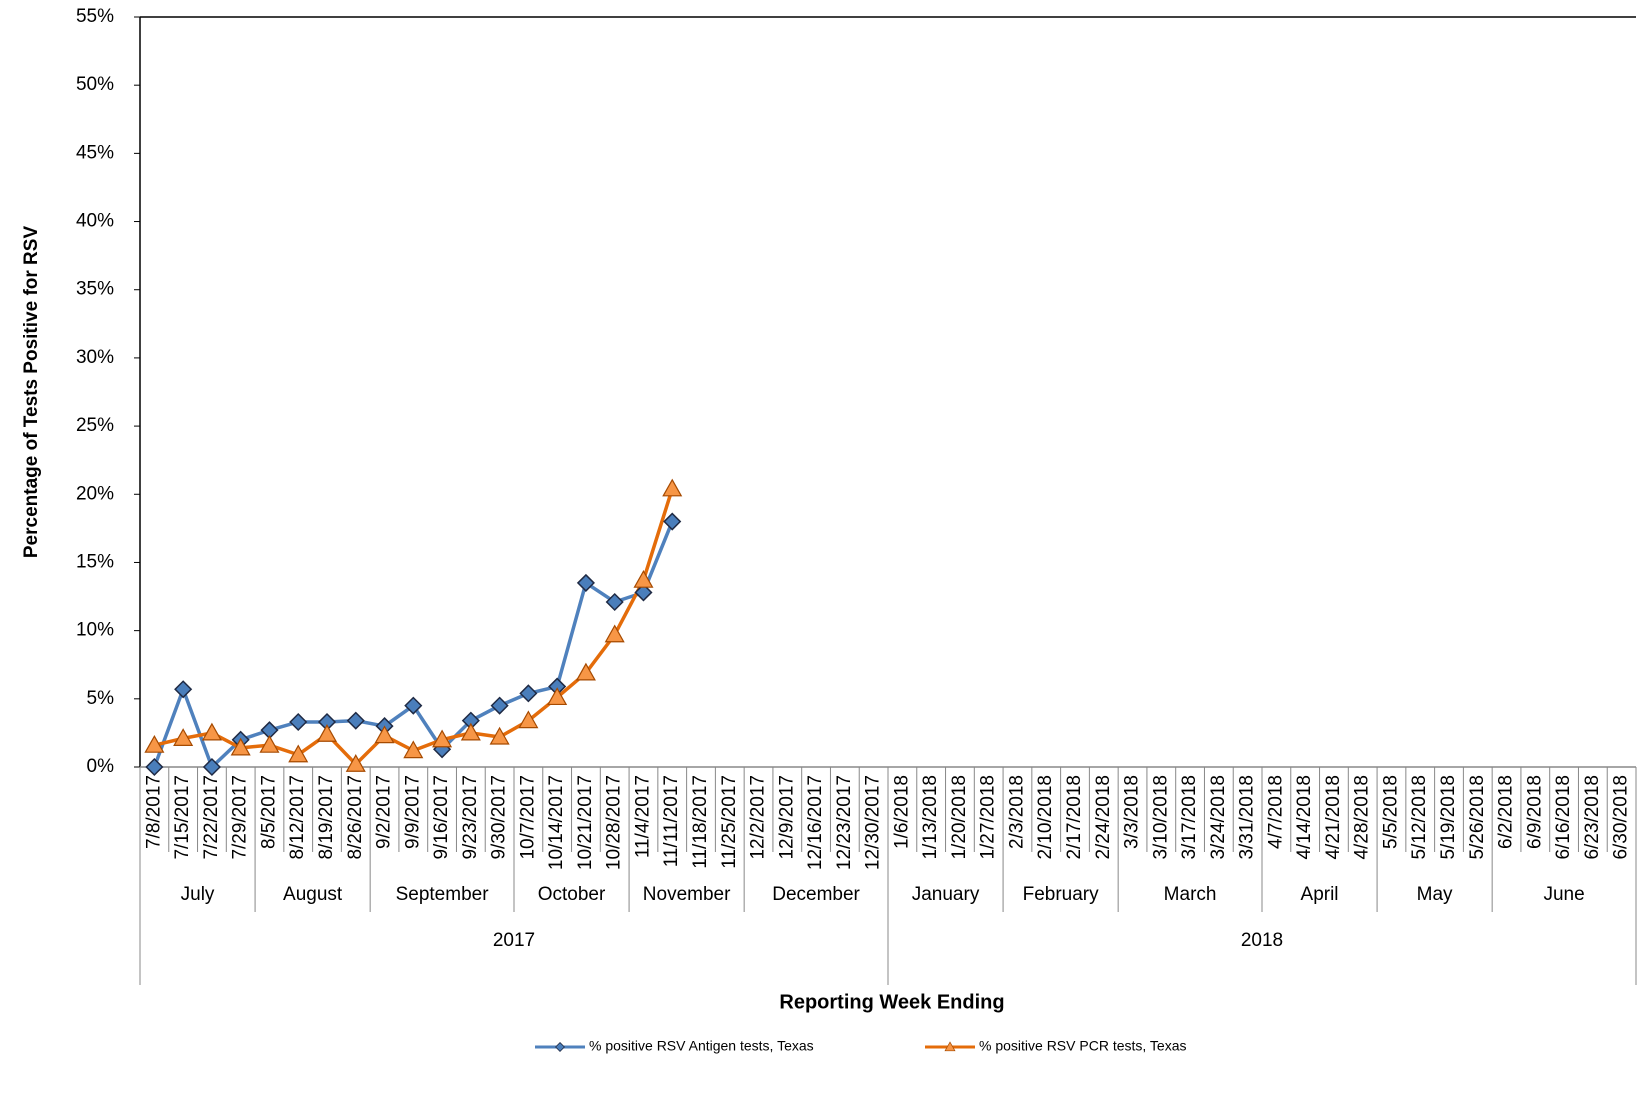 The image size is (1639, 1107). I want to click on x-tick-label: 3/17/2018, so click(1189, 817).